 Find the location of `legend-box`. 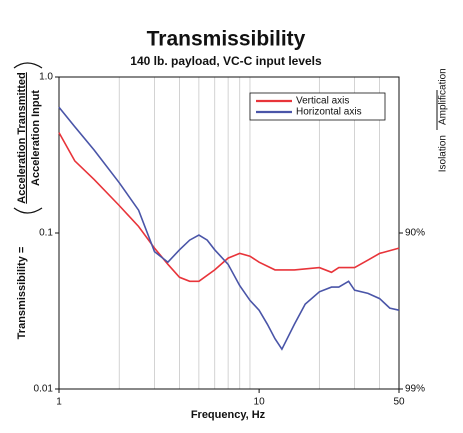

legend-box is located at coordinates (317, 106).